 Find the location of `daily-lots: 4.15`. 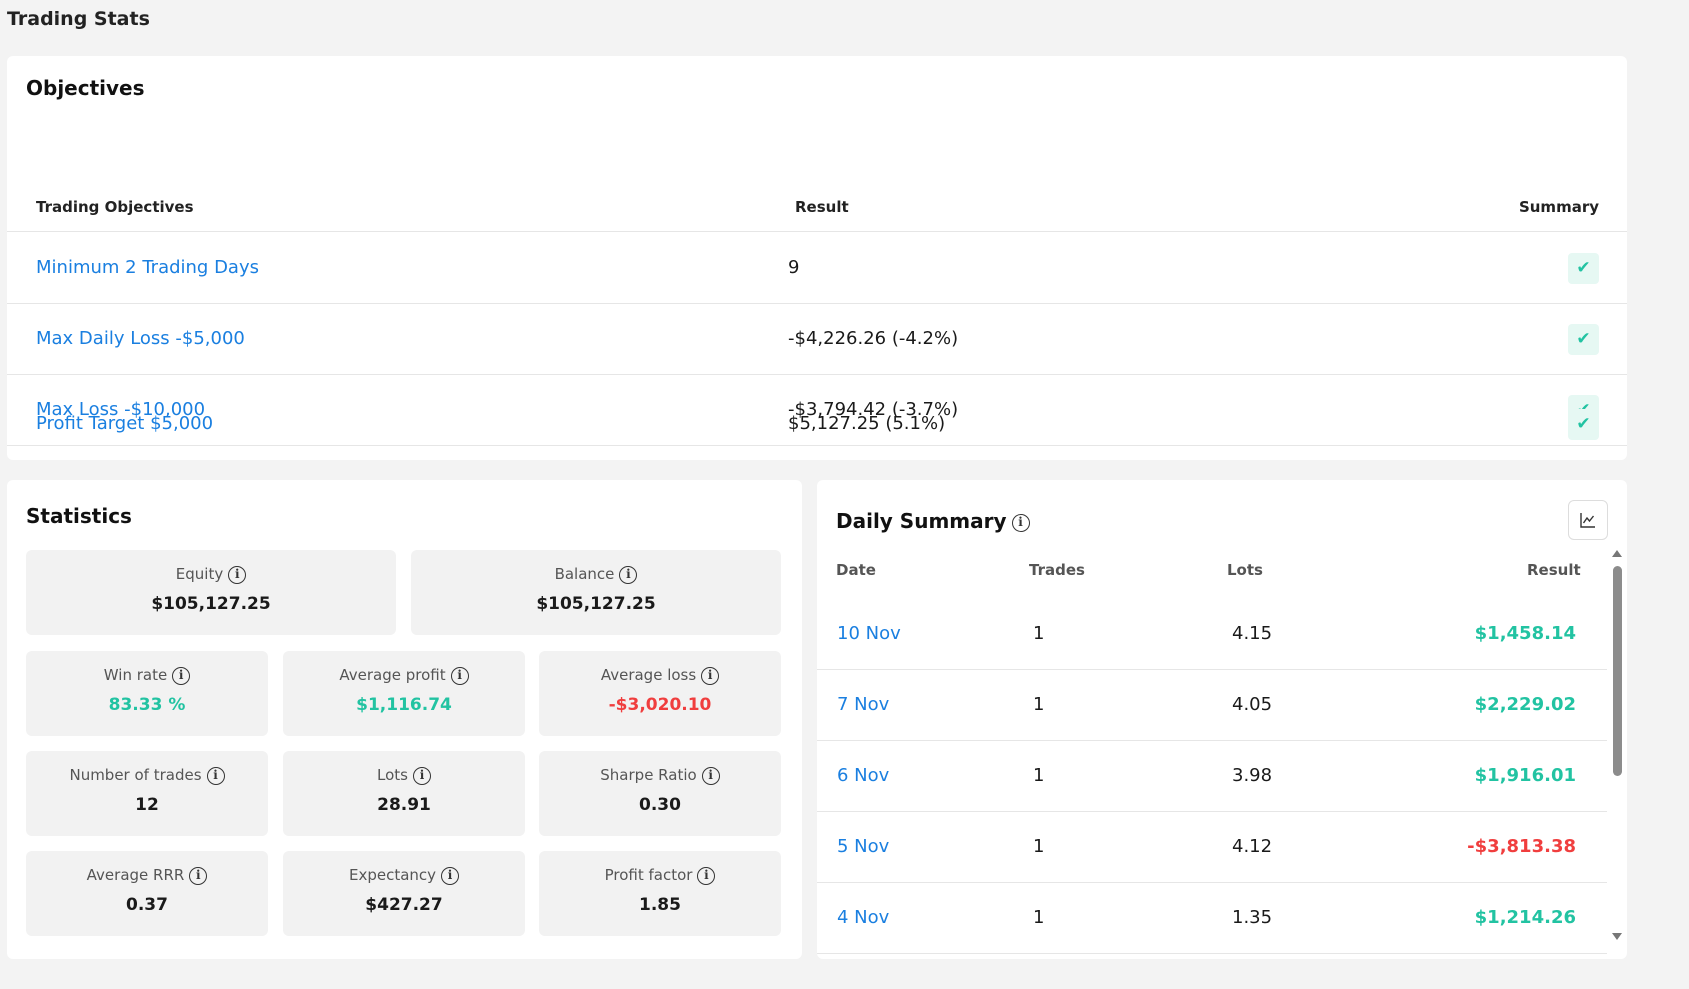

daily-lots: 4.15 is located at coordinates (1252, 633).